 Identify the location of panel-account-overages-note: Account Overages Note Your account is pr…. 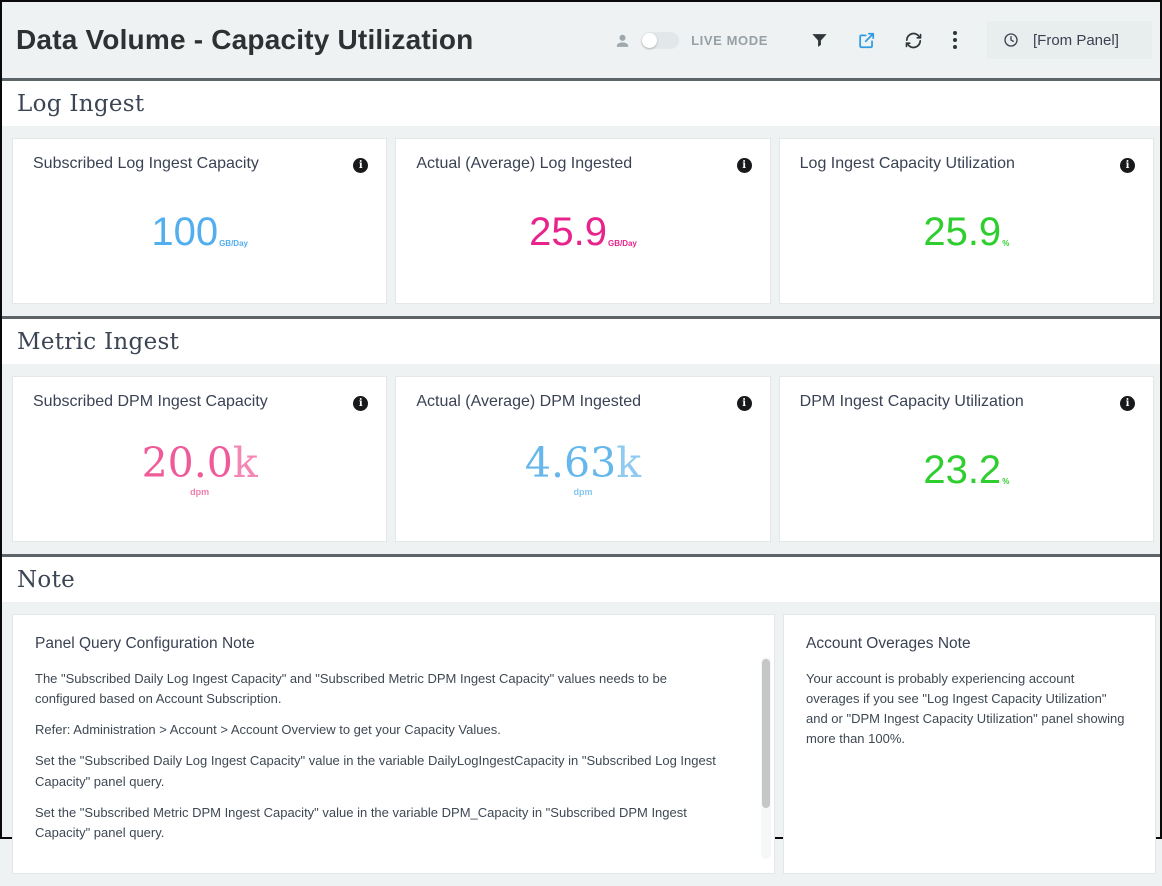
(969, 744).